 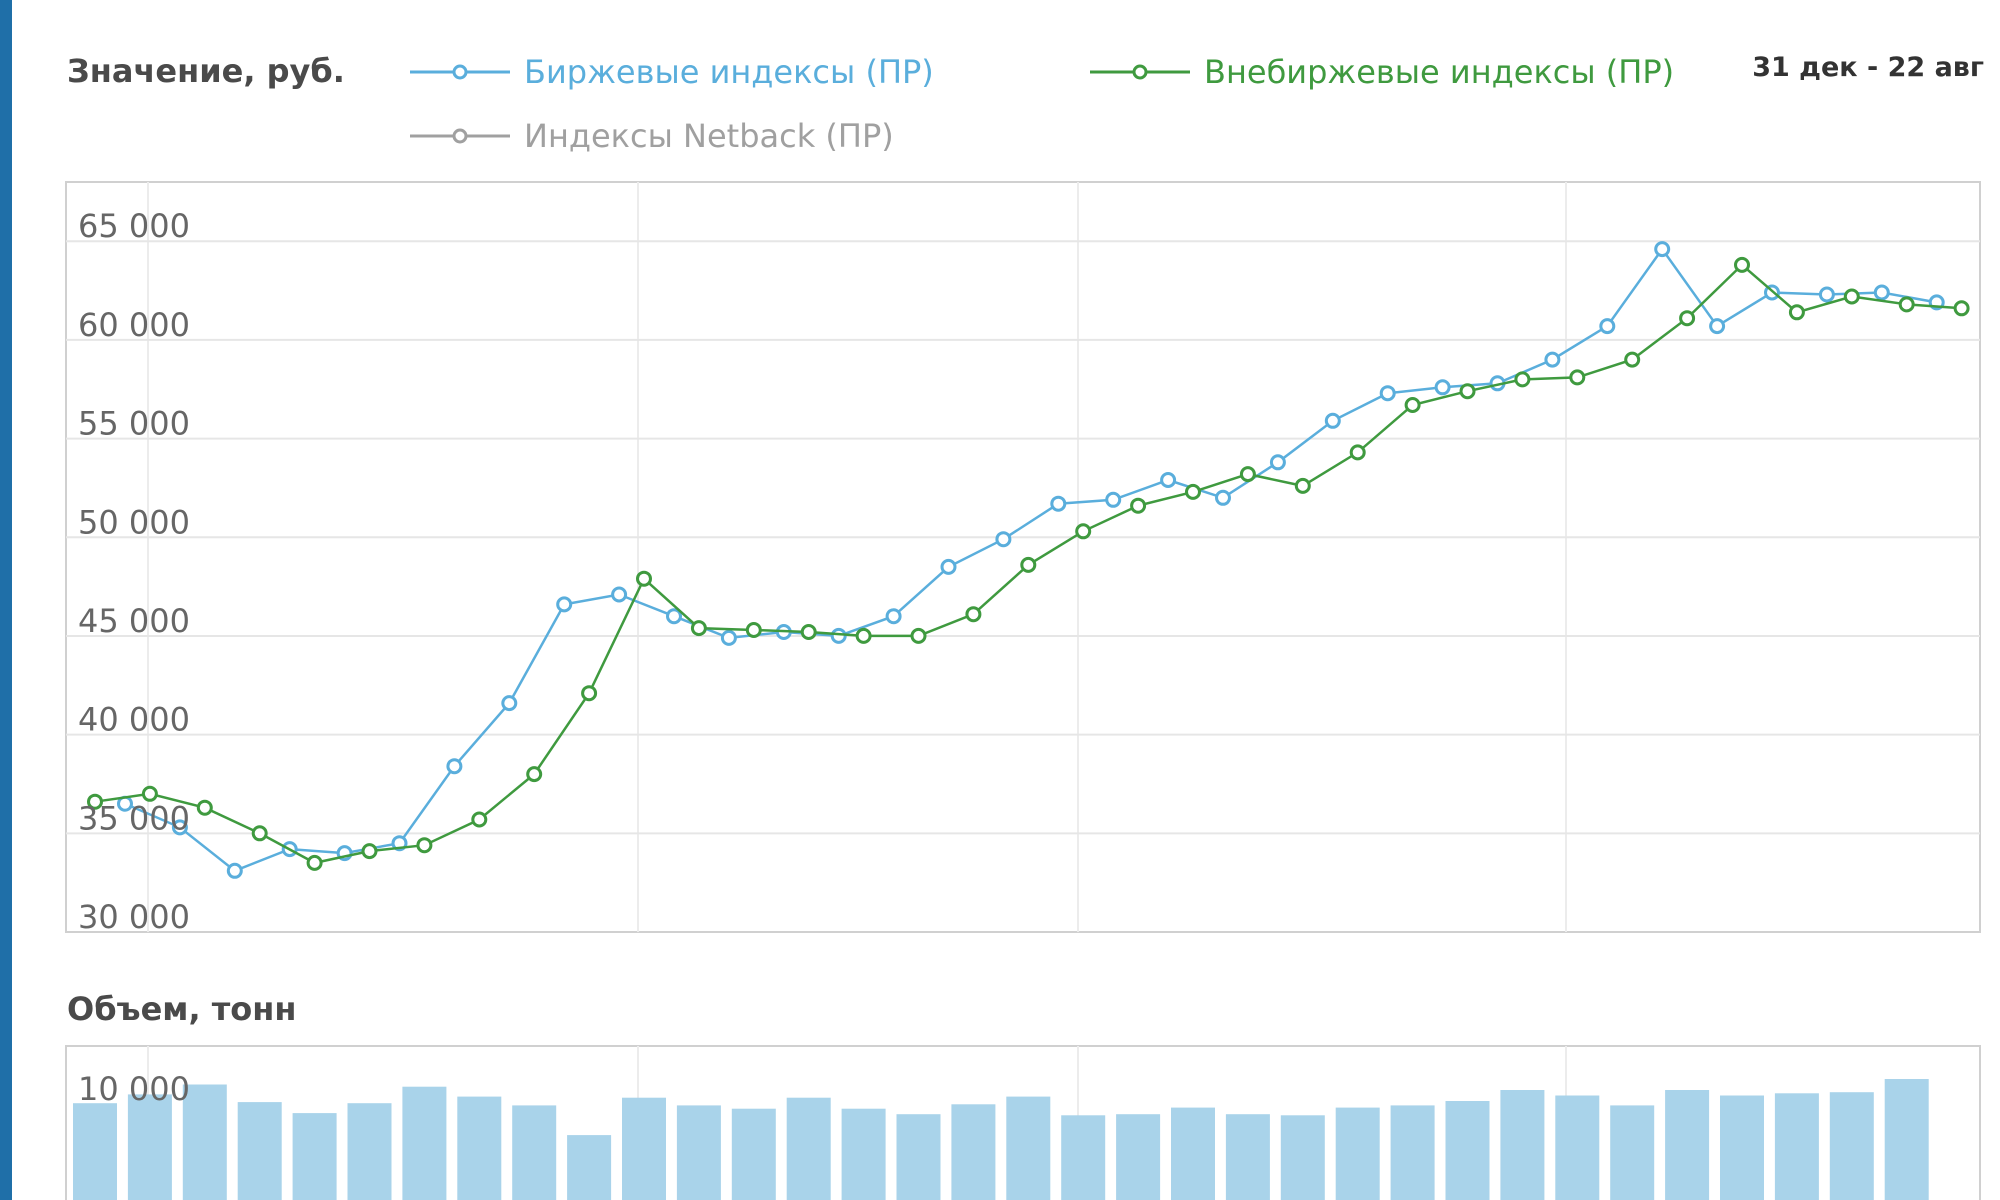 I want to click on legend-item-exchange-indexes: Биржевые индексы (ПР), so click(x=672, y=72).